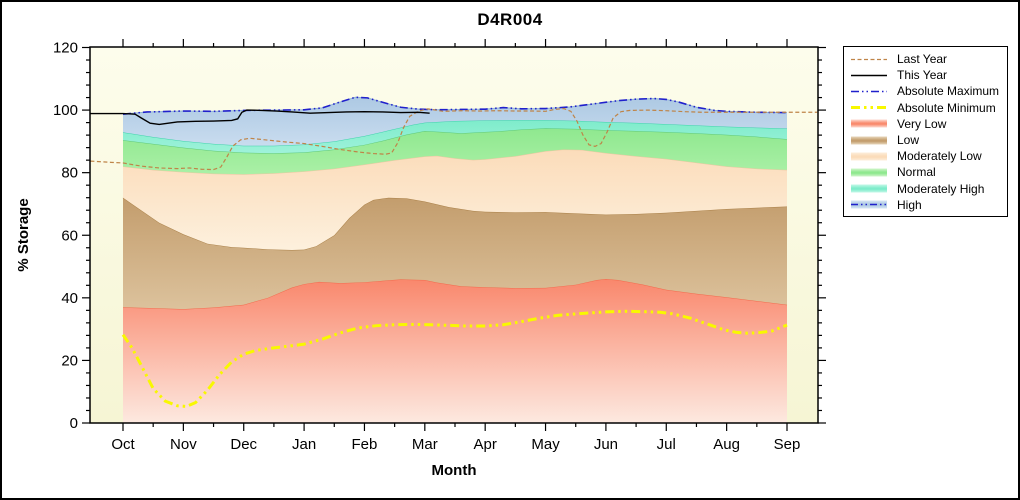 The image size is (1020, 500). What do you see at coordinates (74, 423) in the screenshot?
I see `y-tick-label: 0` at bounding box center [74, 423].